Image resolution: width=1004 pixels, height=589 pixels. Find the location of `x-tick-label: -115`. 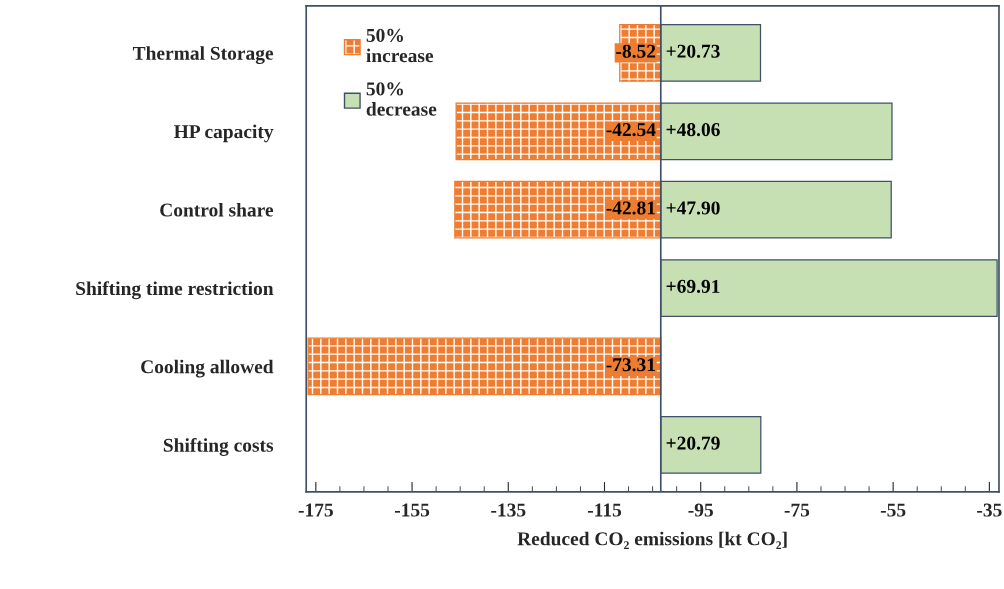

x-tick-label: -115 is located at coordinates (604, 510).